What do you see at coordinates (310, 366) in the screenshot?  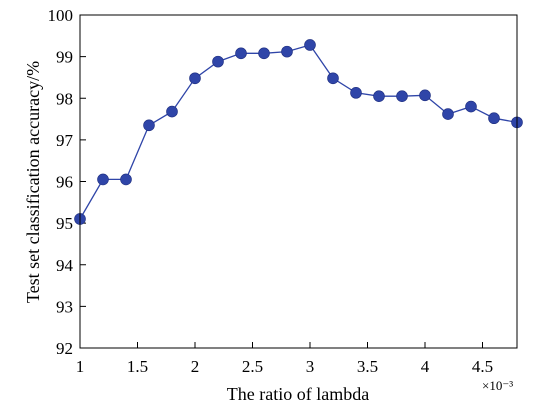 I see `x-tick-label: 3` at bounding box center [310, 366].